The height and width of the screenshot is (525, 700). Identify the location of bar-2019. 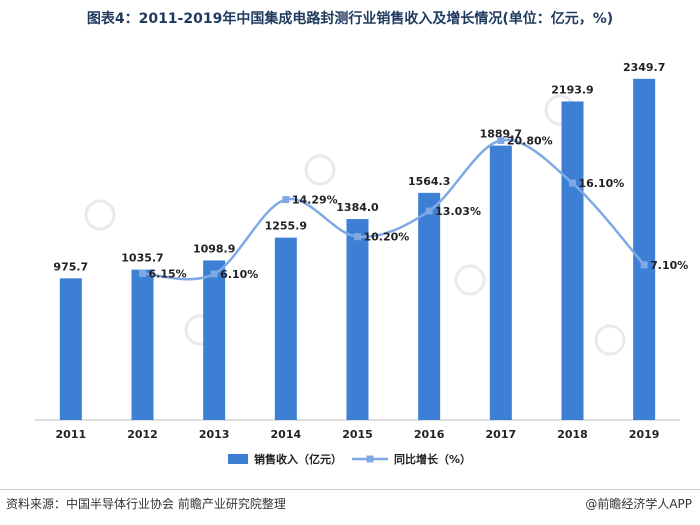
(644, 249).